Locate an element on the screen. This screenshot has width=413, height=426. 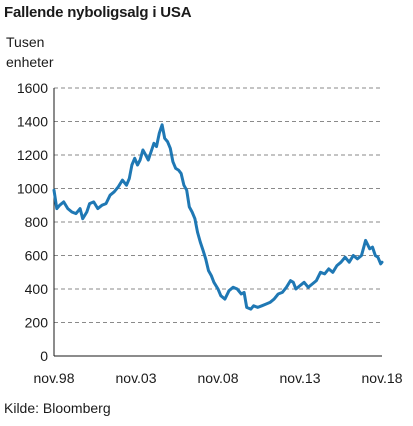
y-tick-label: 800 is located at coordinates (37, 222).